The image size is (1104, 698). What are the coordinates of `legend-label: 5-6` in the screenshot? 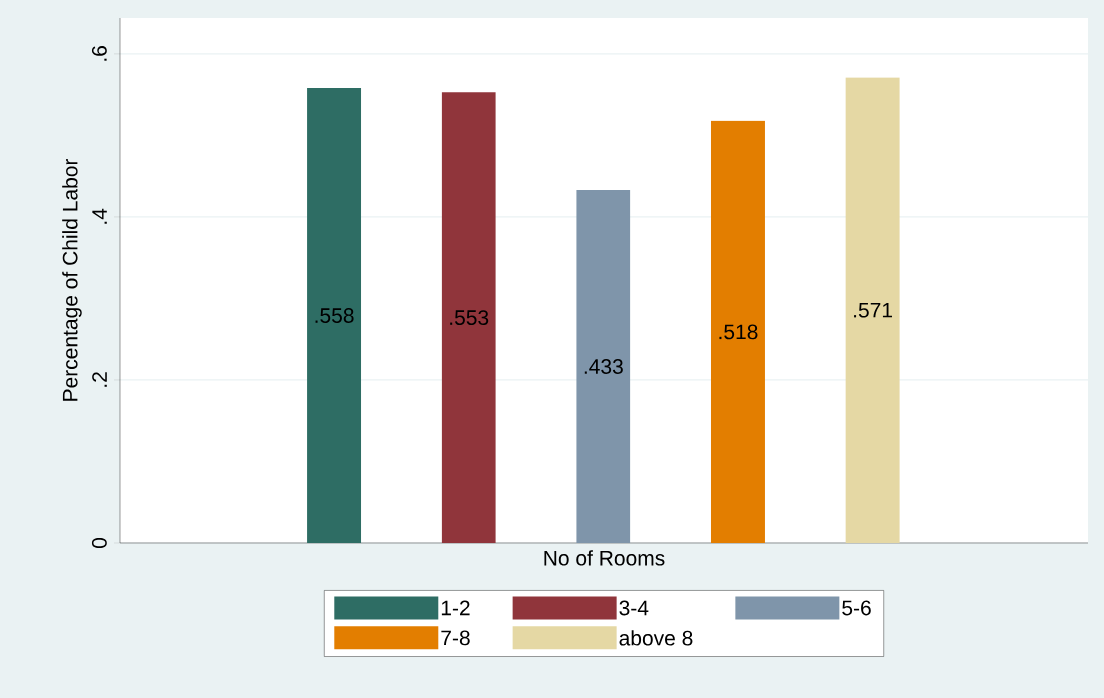 It's located at (856, 608).